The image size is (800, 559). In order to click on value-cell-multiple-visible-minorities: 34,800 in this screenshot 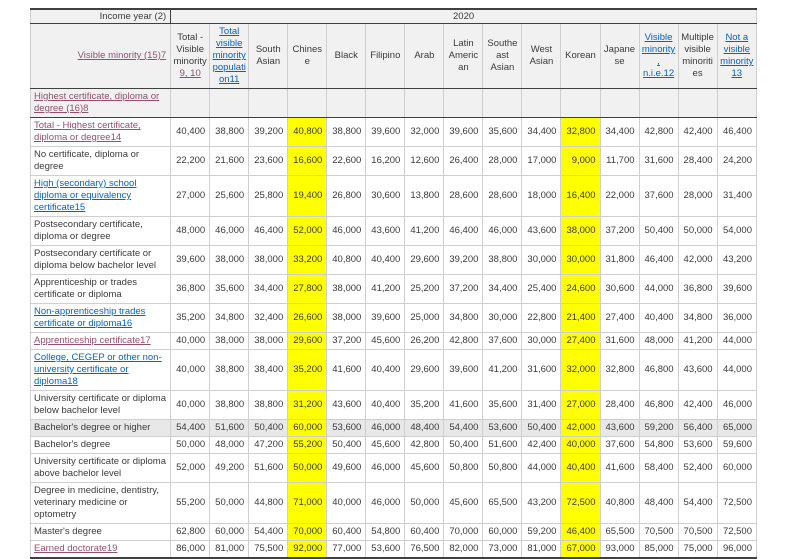, I will do `click(697, 318)`.